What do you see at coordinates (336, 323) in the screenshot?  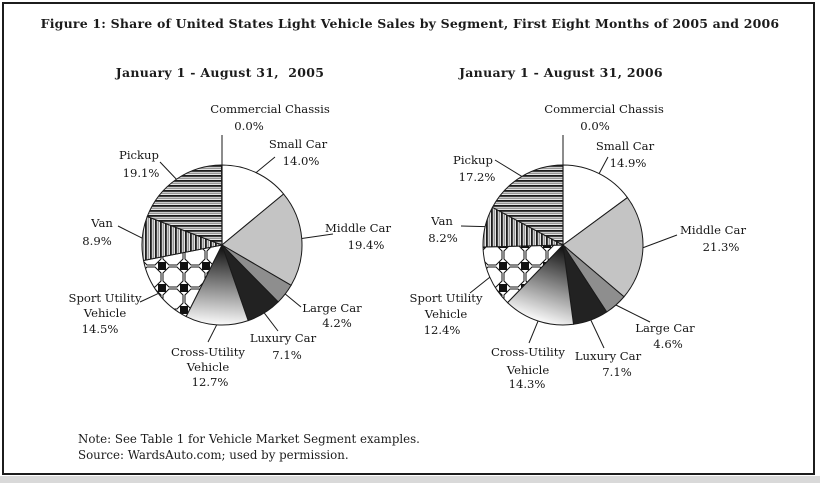 I see `pie-label-large-car-value: 4.2%` at bounding box center [336, 323].